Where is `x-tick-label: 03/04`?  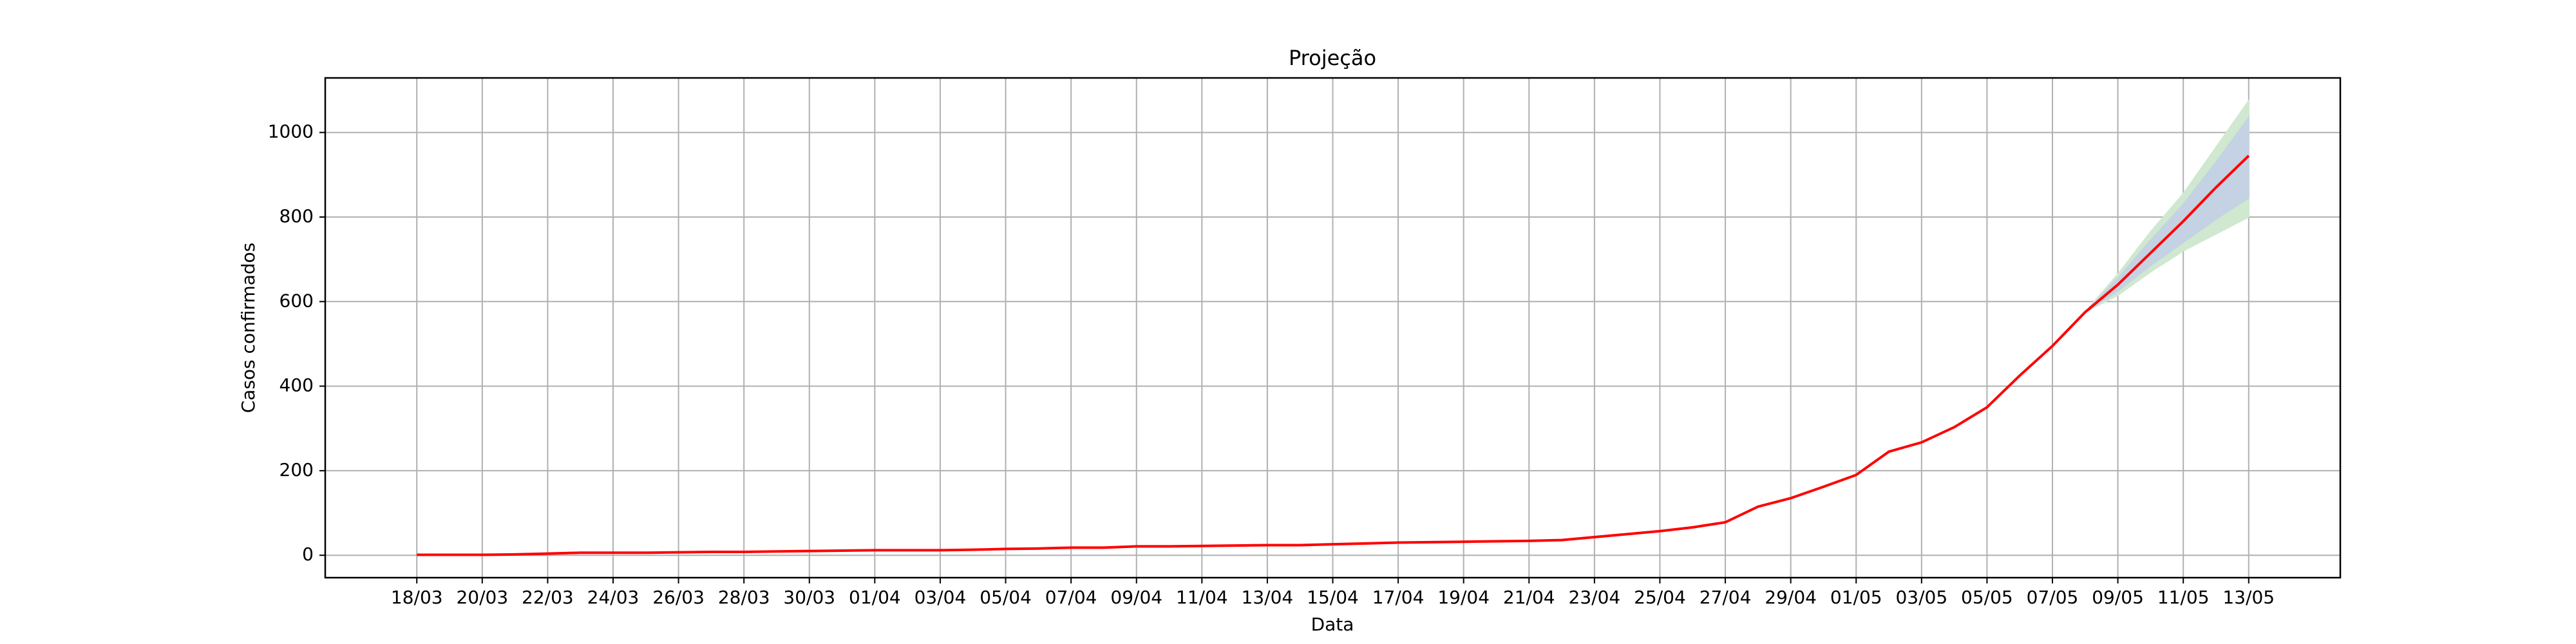
x-tick-label: 03/04 is located at coordinates (941, 597).